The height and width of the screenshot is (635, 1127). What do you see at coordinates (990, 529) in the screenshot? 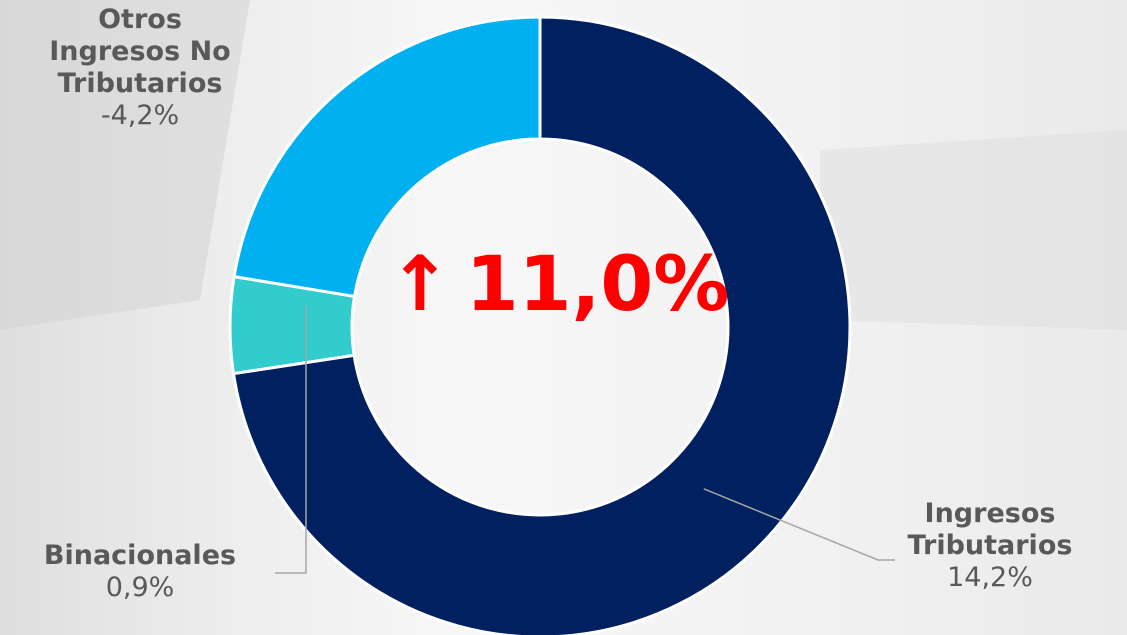
I see `category-name-tributarios: Ingresos Tributarios` at bounding box center [990, 529].